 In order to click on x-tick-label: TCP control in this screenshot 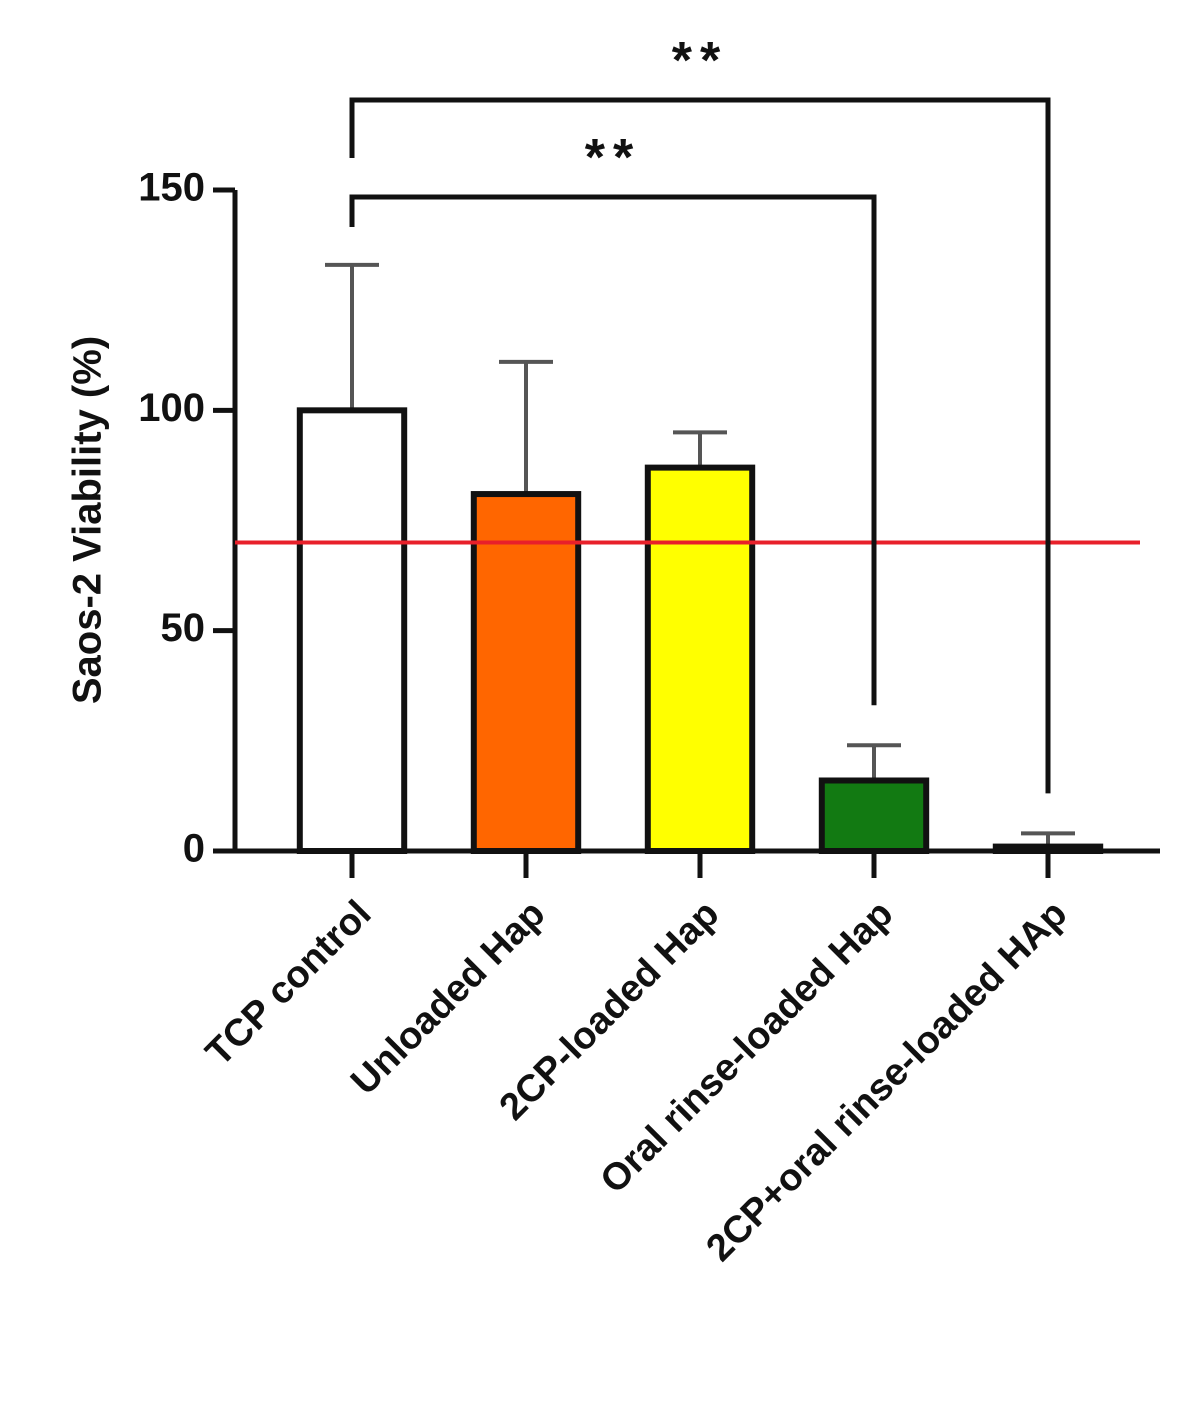, I will do `click(288, 983)`.